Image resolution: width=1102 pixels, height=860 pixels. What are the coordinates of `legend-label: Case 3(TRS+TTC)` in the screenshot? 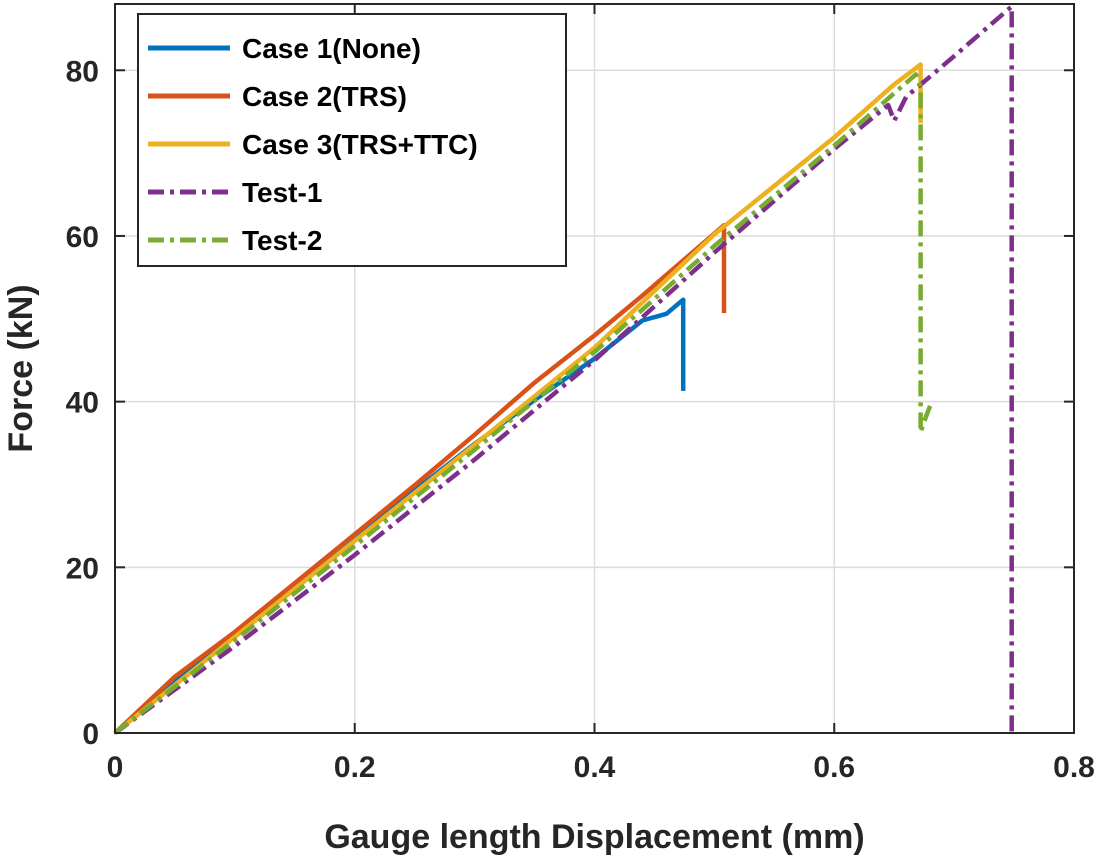 It's located at (360, 144).